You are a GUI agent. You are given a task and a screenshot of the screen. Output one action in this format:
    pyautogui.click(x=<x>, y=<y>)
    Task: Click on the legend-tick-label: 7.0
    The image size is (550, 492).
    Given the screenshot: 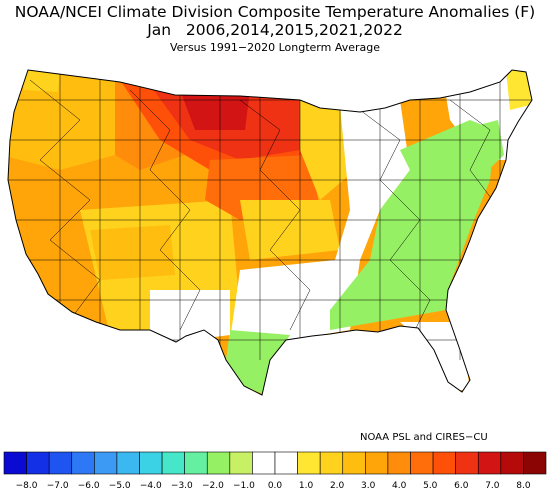 What is the action you would take?
    pyautogui.click(x=492, y=486)
    